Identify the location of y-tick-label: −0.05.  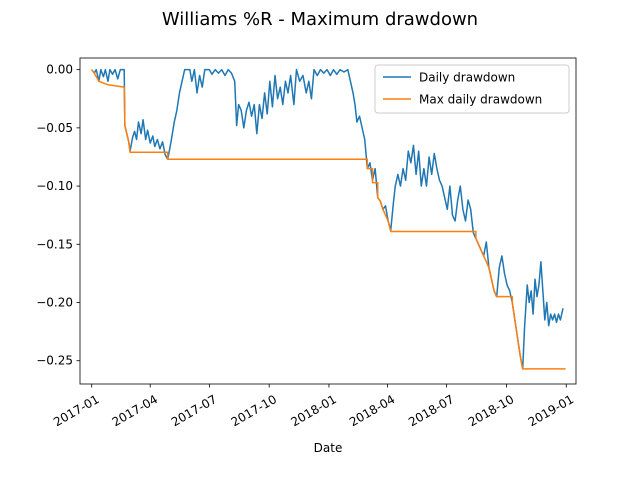
(54, 128).